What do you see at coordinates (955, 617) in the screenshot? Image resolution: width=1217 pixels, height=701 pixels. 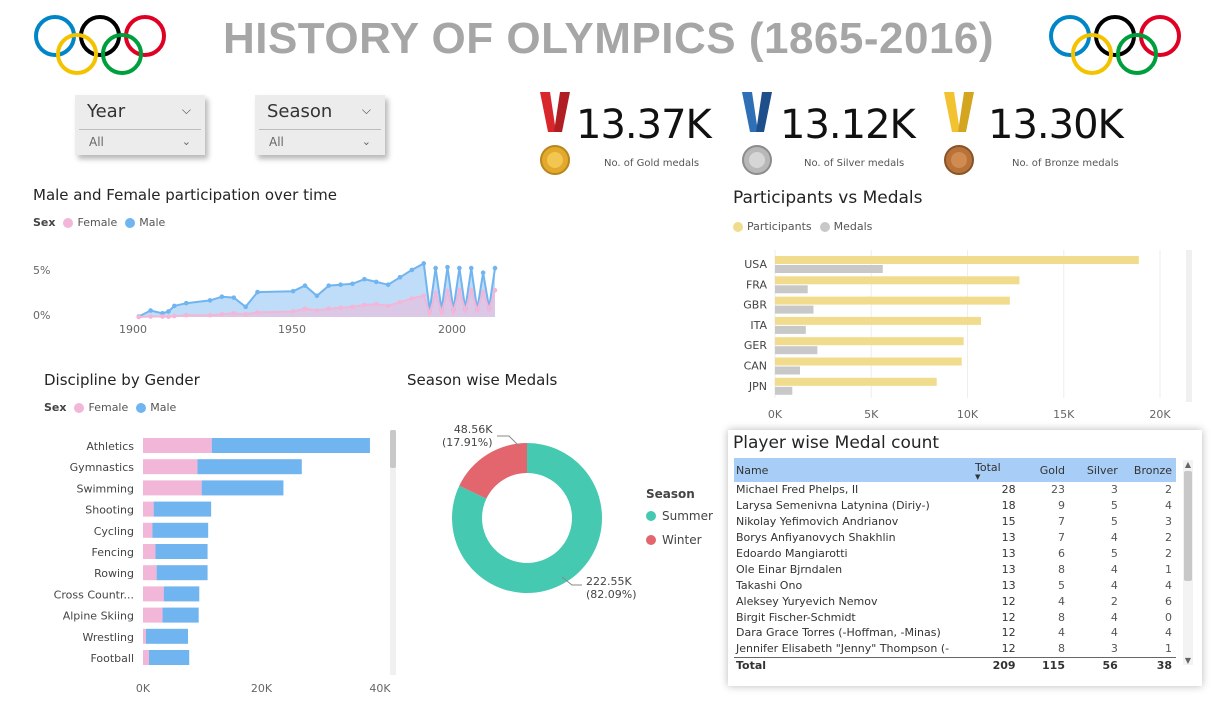 I see `table-row: Birgit Fischer-Schmidt 12 8 4 0` at bounding box center [955, 617].